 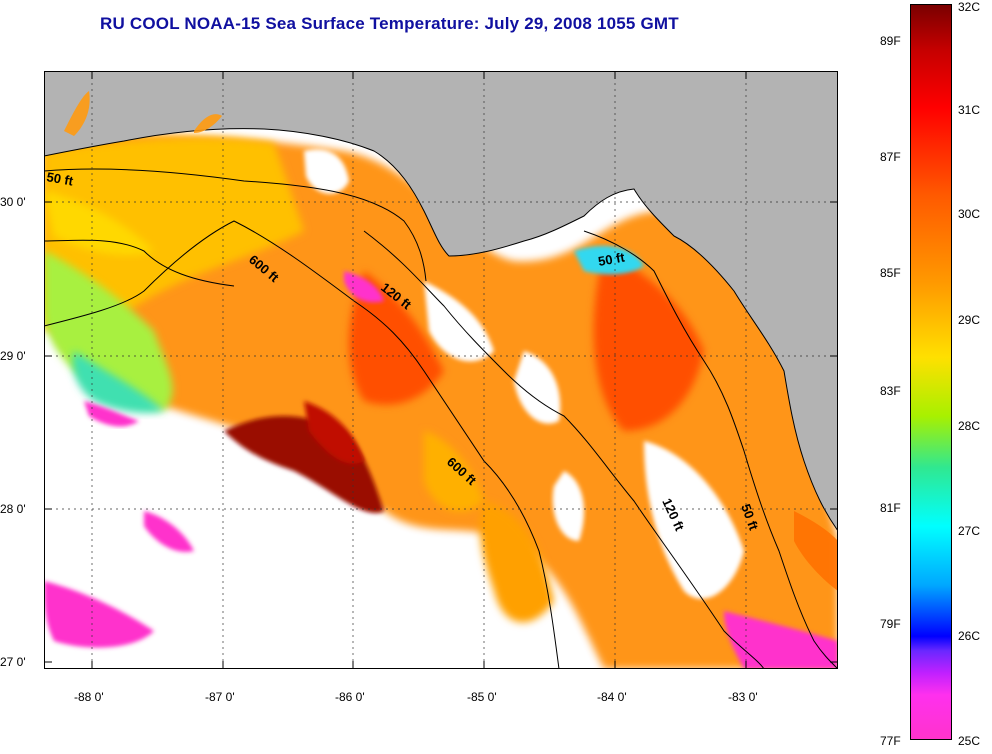 What do you see at coordinates (890, 157) in the screenshot?
I see `fahrenheit-label: 87F` at bounding box center [890, 157].